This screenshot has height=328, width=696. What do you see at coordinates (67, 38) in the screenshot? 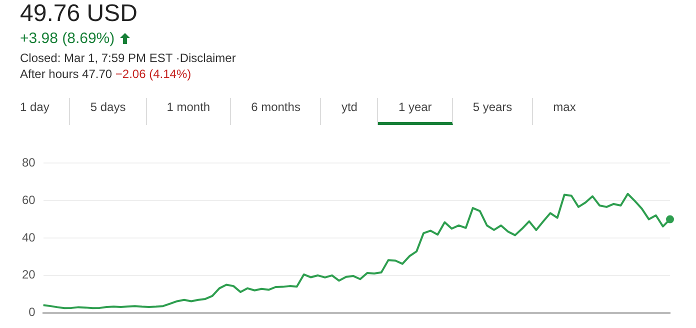
I see `chart-subtitle: +3.98 (8.69%)` at bounding box center [67, 38].